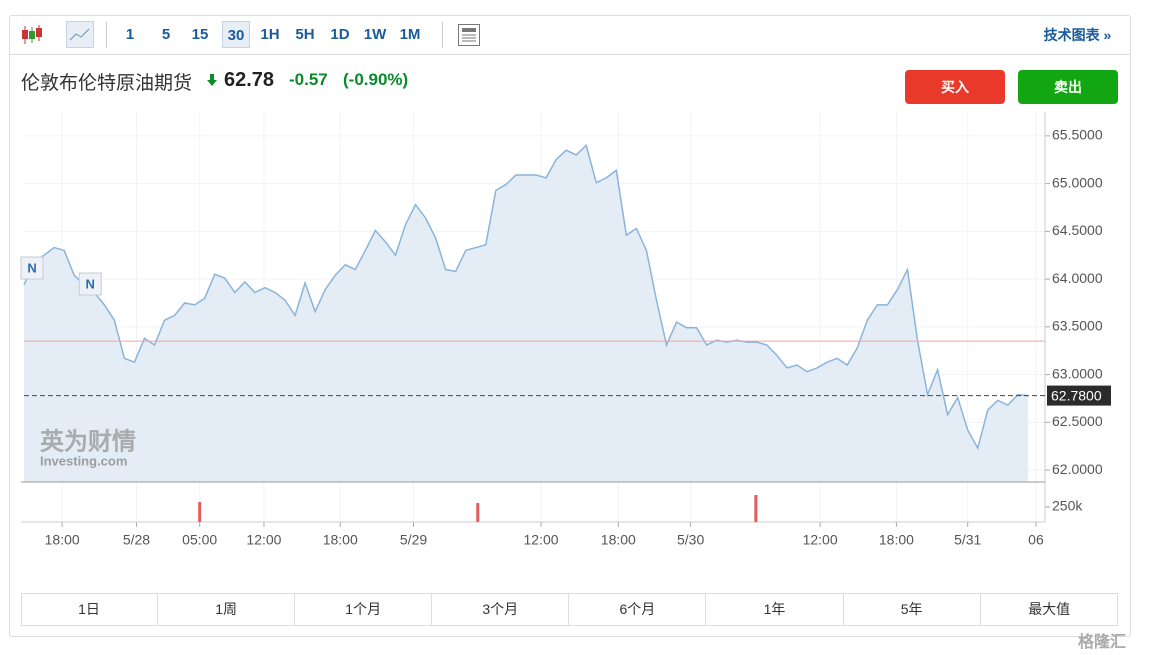 This screenshot has width=1152, height=655. I want to click on down-arrow, so click(212, 80).